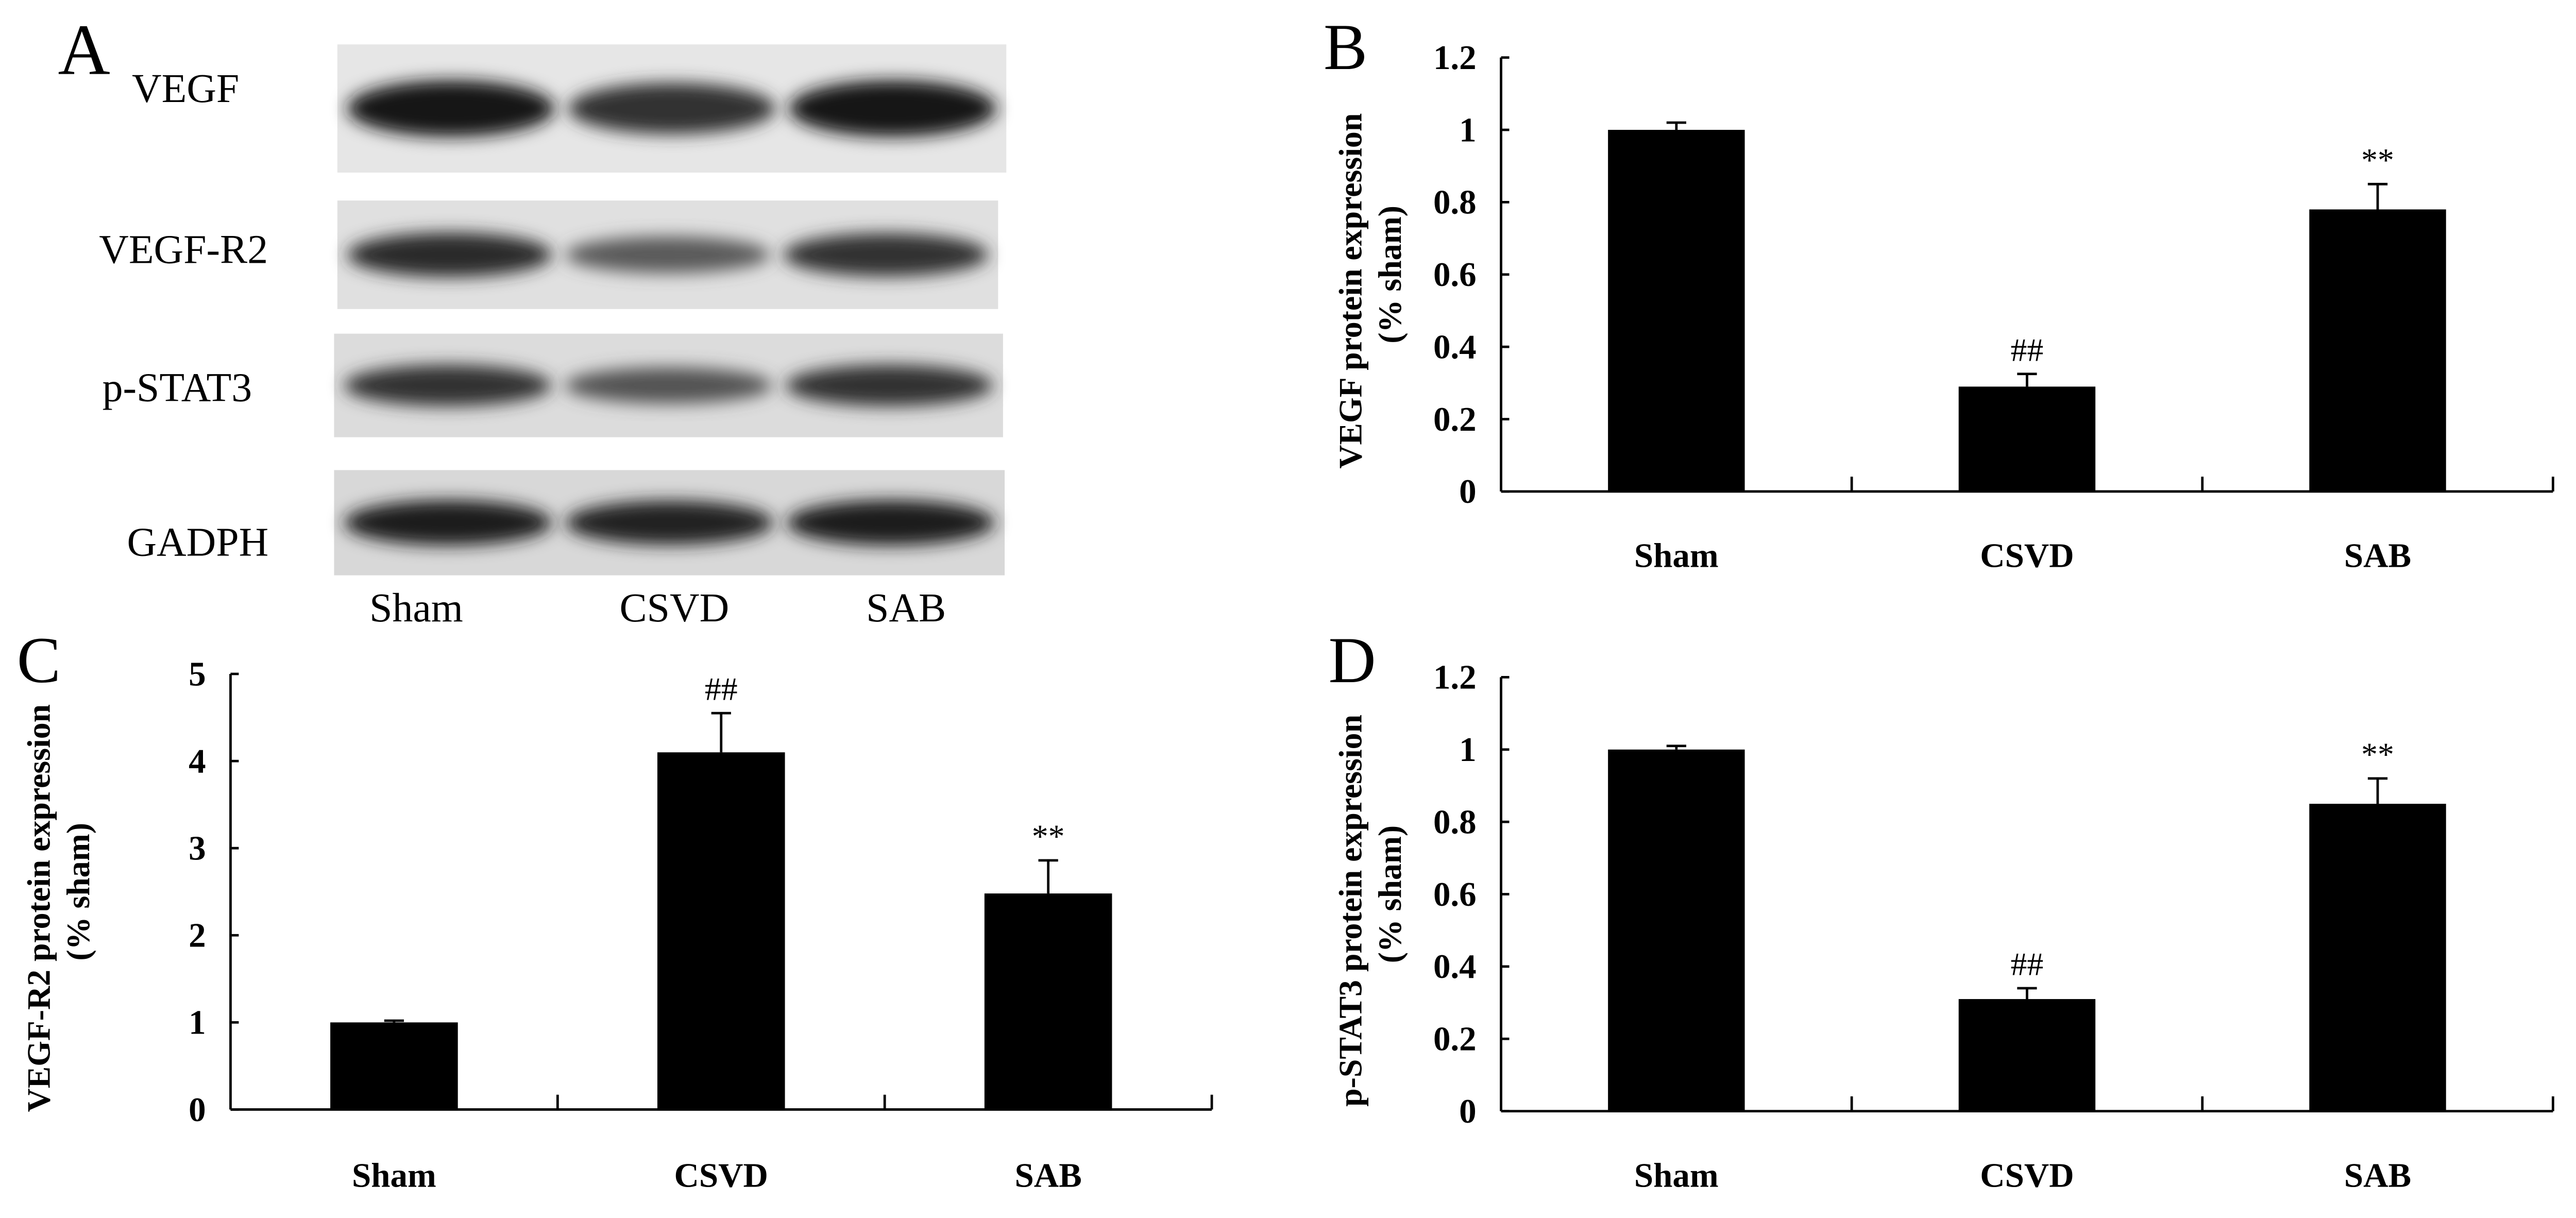 Image resolution: width=2576 pixels, height=1218 pixels. I want to click on lane-label-sab: SAB, so click(906, 608).